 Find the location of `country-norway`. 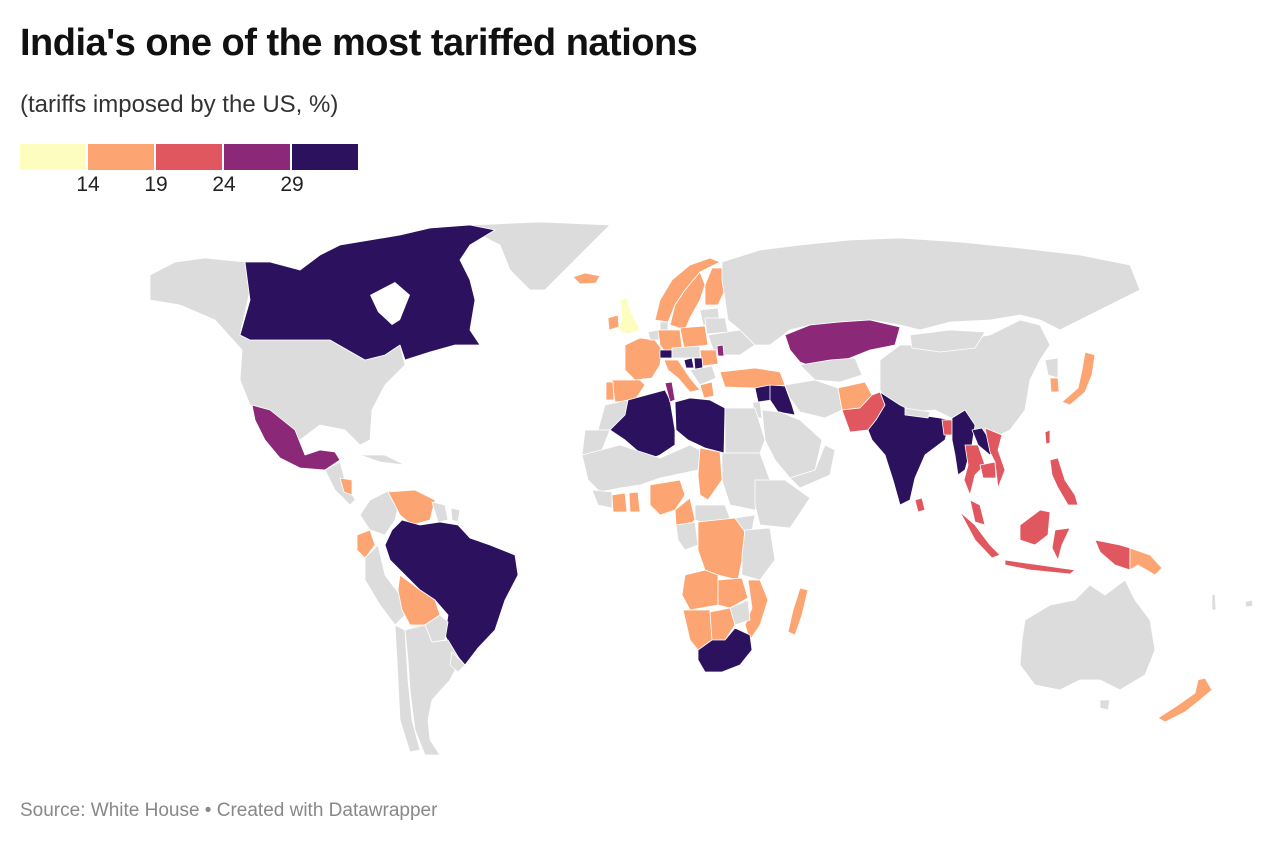

country-norway is located at coordinates (687, 290).